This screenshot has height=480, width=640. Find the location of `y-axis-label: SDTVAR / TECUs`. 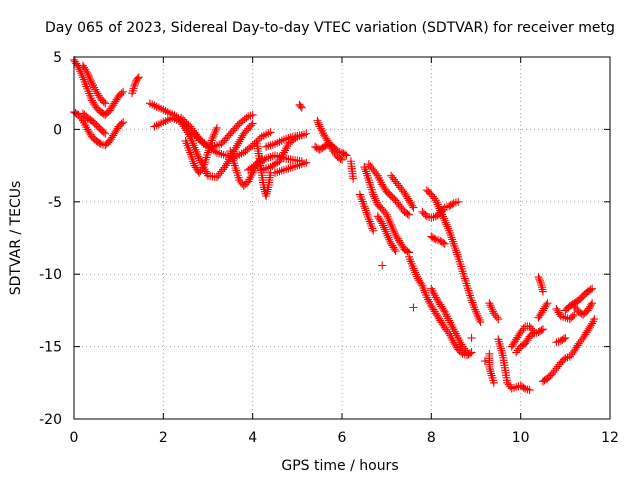

y-axis-label: SDTVAR / TECUs is located at coordinates (16, 238).